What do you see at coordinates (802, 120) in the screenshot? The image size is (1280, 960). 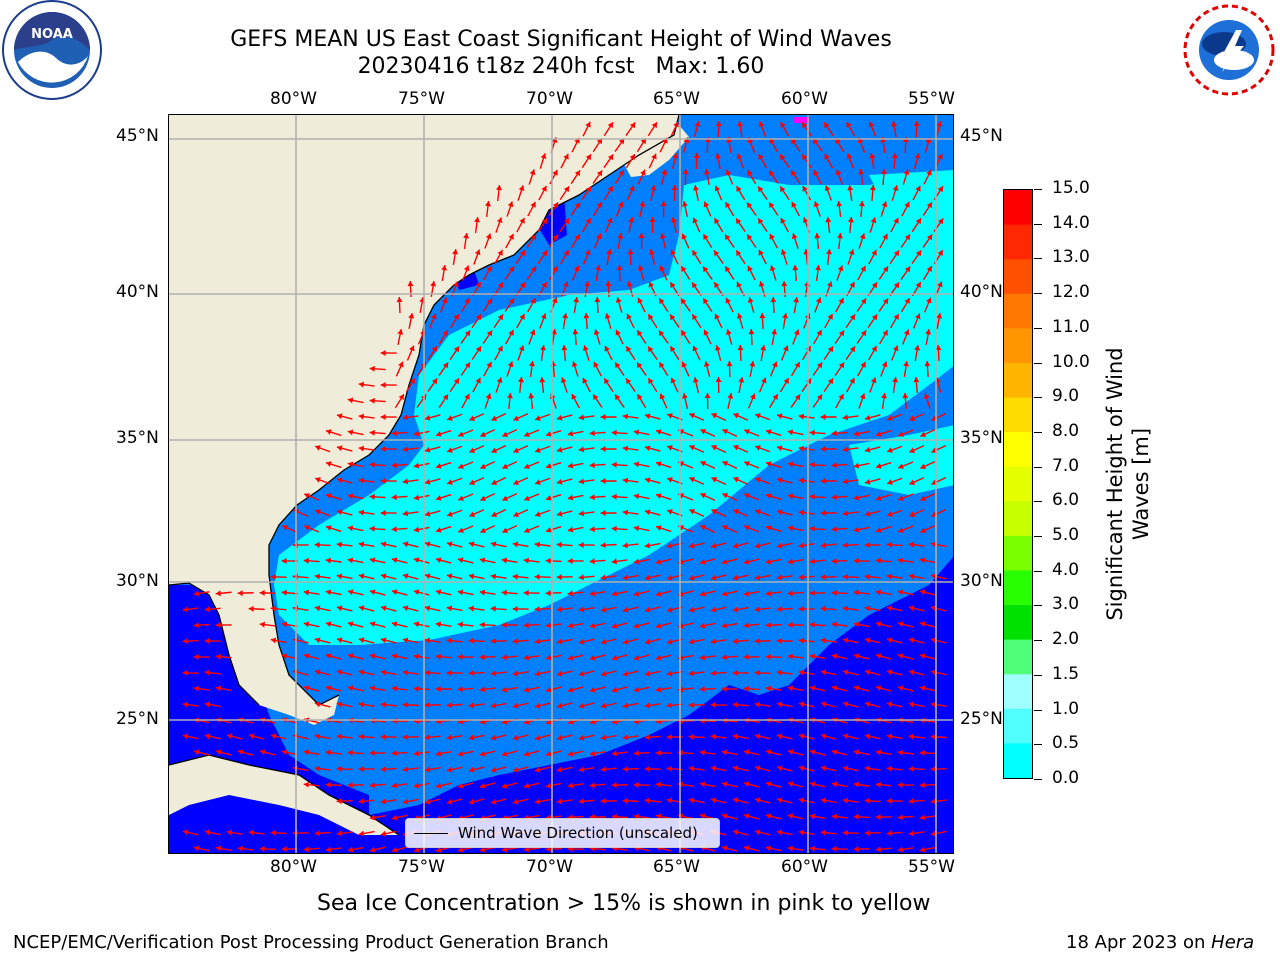 I see `sea-ice-patch` at bounding box center [802, 120].